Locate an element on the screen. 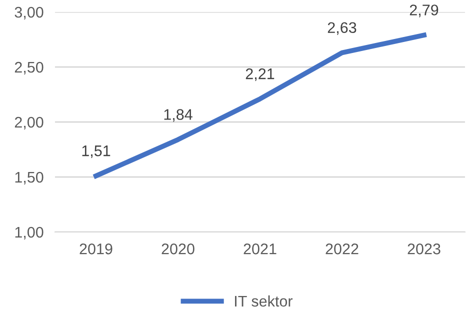 Image resolution: width=476 pixels, height=330 pixels. data-label: 2,79 is located at coordinates (424, 11).